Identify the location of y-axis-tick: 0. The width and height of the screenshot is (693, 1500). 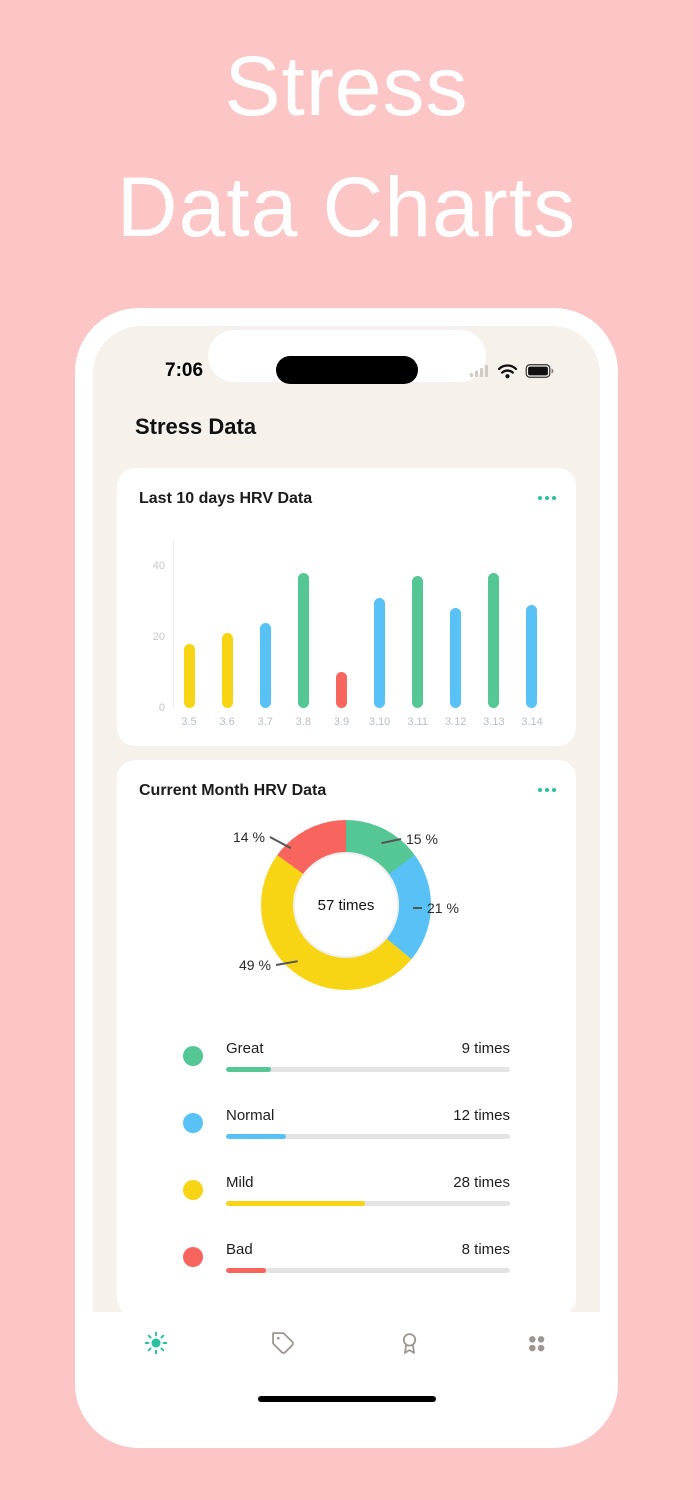
(161, 708).